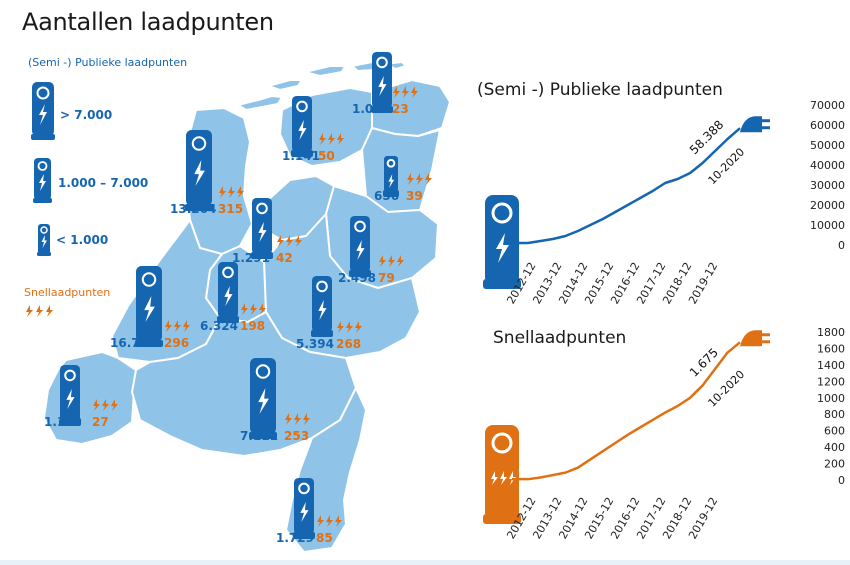 This screenshot has height=565, width=850. I want to click on province-noord-brabant, so click(244, 384).